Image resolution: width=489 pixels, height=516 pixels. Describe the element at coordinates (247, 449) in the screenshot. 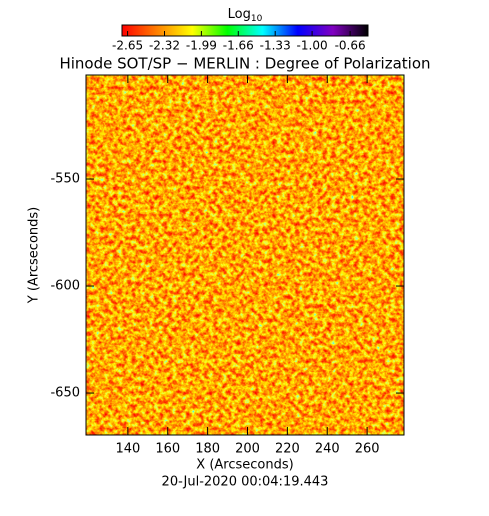

I see `x-tick-label: 200` at that location.